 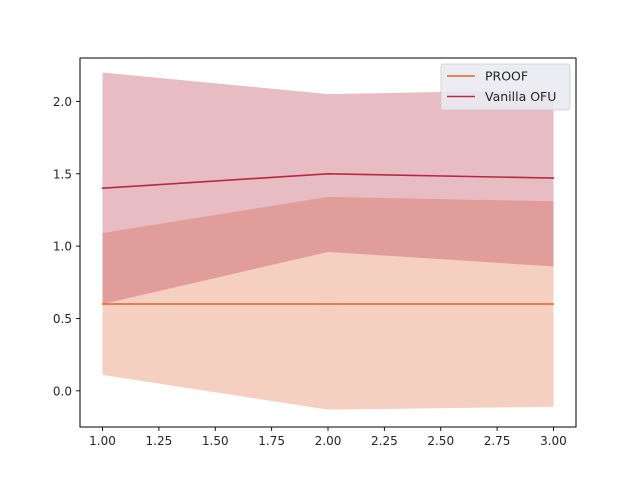 I want to click on x-tick-label: 2.75, so click(x=497, y=441).